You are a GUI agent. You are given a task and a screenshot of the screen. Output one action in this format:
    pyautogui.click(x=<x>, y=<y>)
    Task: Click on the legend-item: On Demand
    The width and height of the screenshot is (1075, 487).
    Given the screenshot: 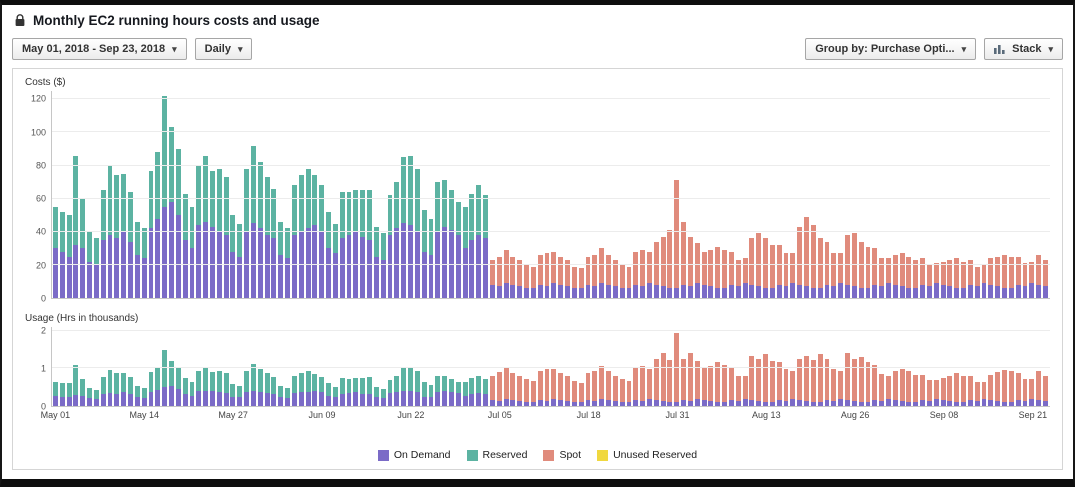 What is the action you would take?
    pyautogui.click(x=414, y=455)
    